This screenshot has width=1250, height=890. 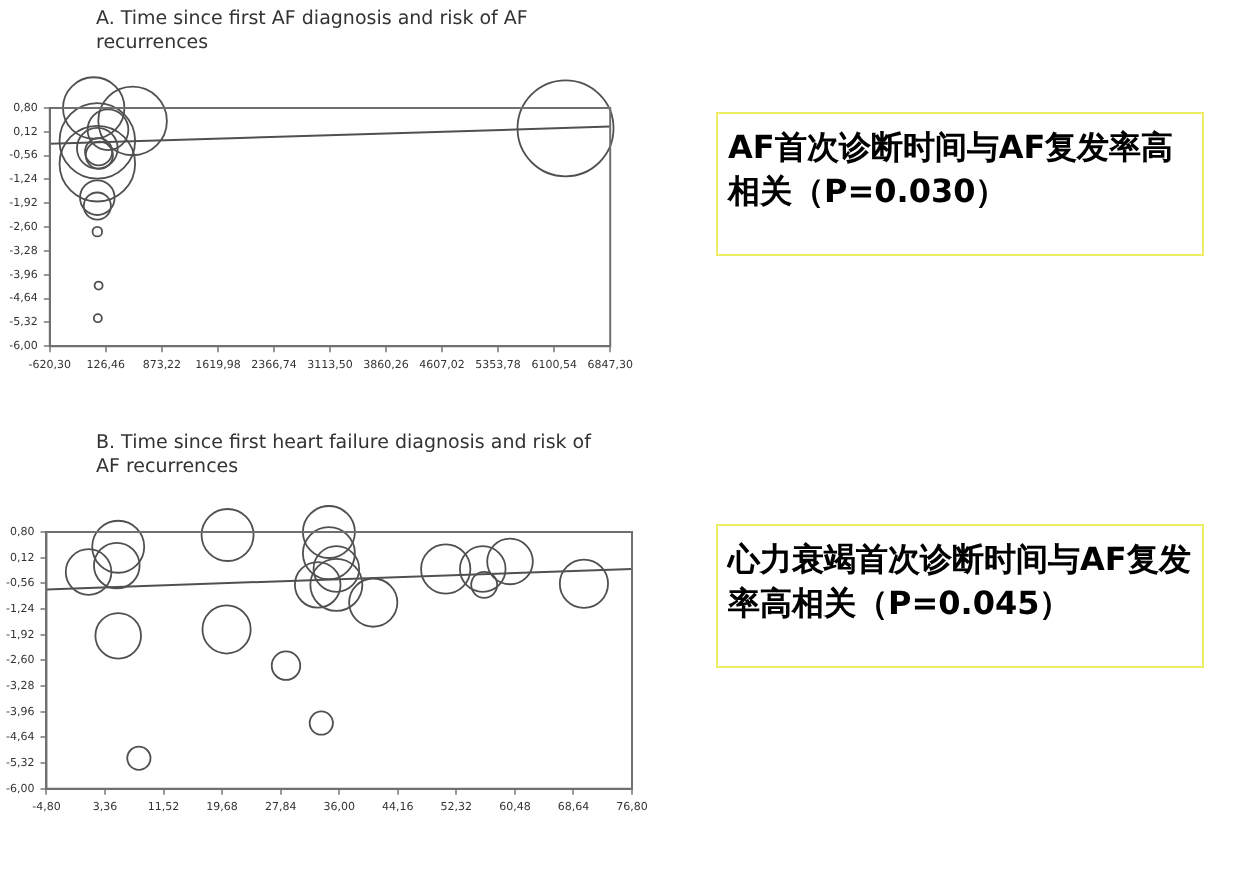 I want to click on chart-title: B. Time since first heart failure diagnosis and risk of AF recurrences, so click(x=344, y=455).